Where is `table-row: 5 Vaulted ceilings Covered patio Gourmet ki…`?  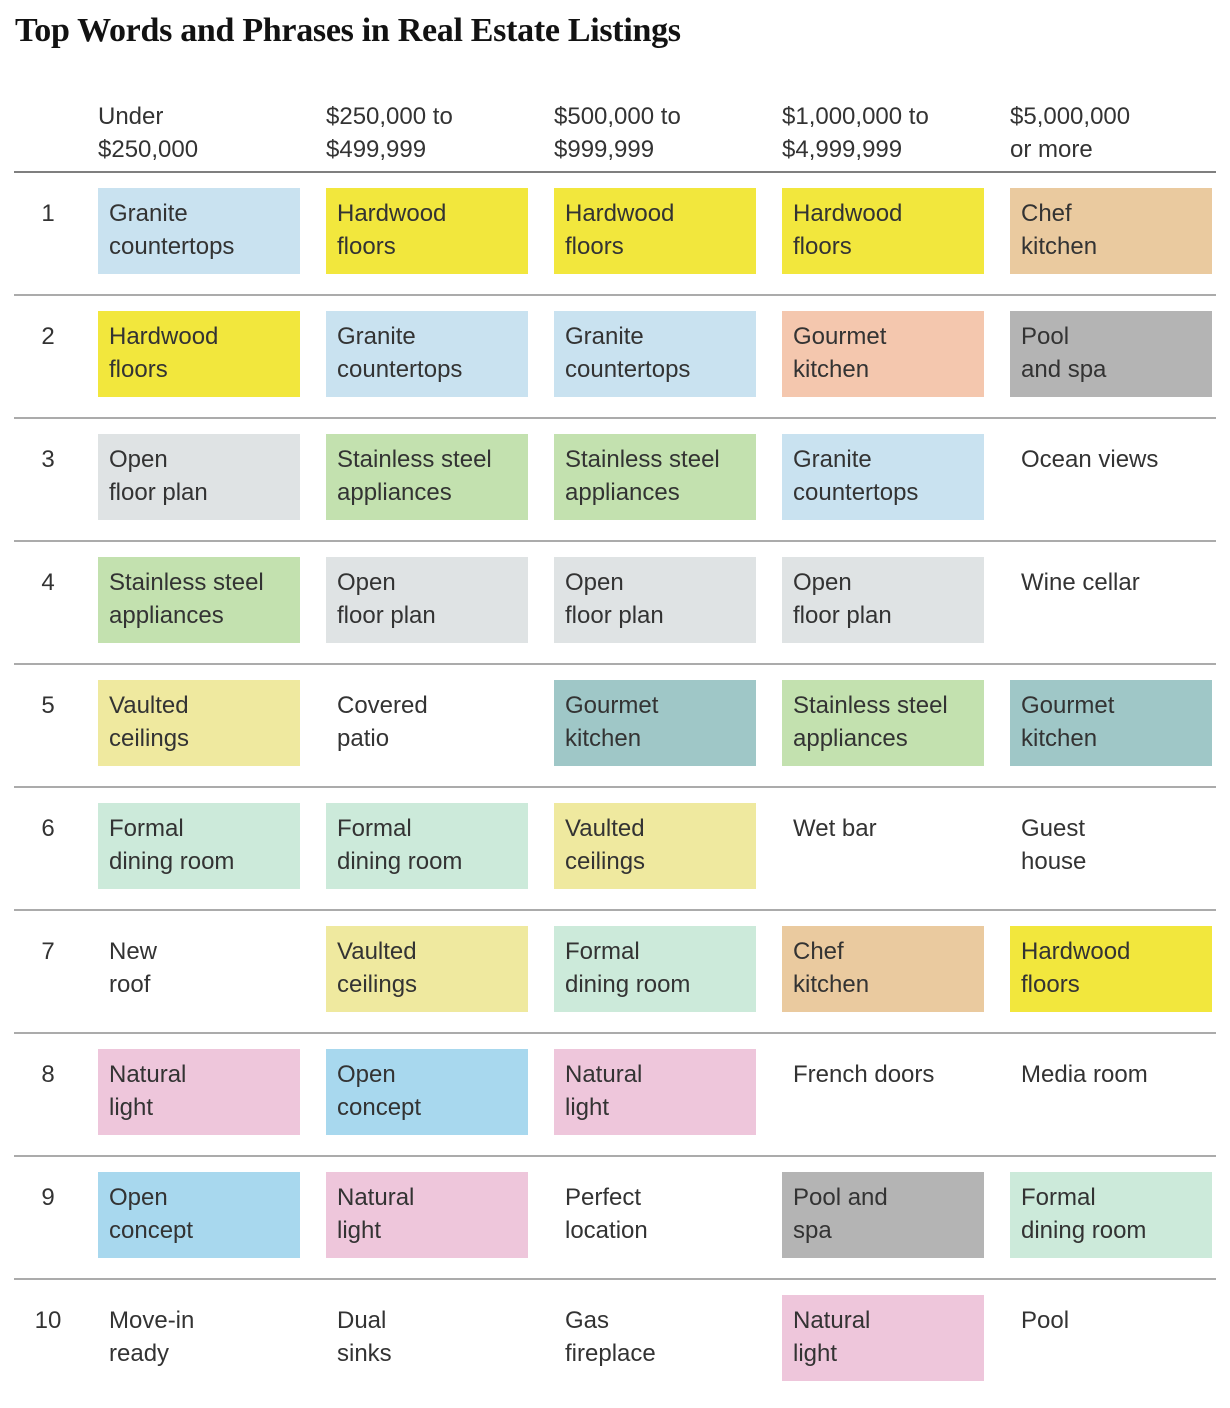
table-row: 5 Vaulted ceilings Covered patio Gourmet ki… is located at coordinates (615, 724).